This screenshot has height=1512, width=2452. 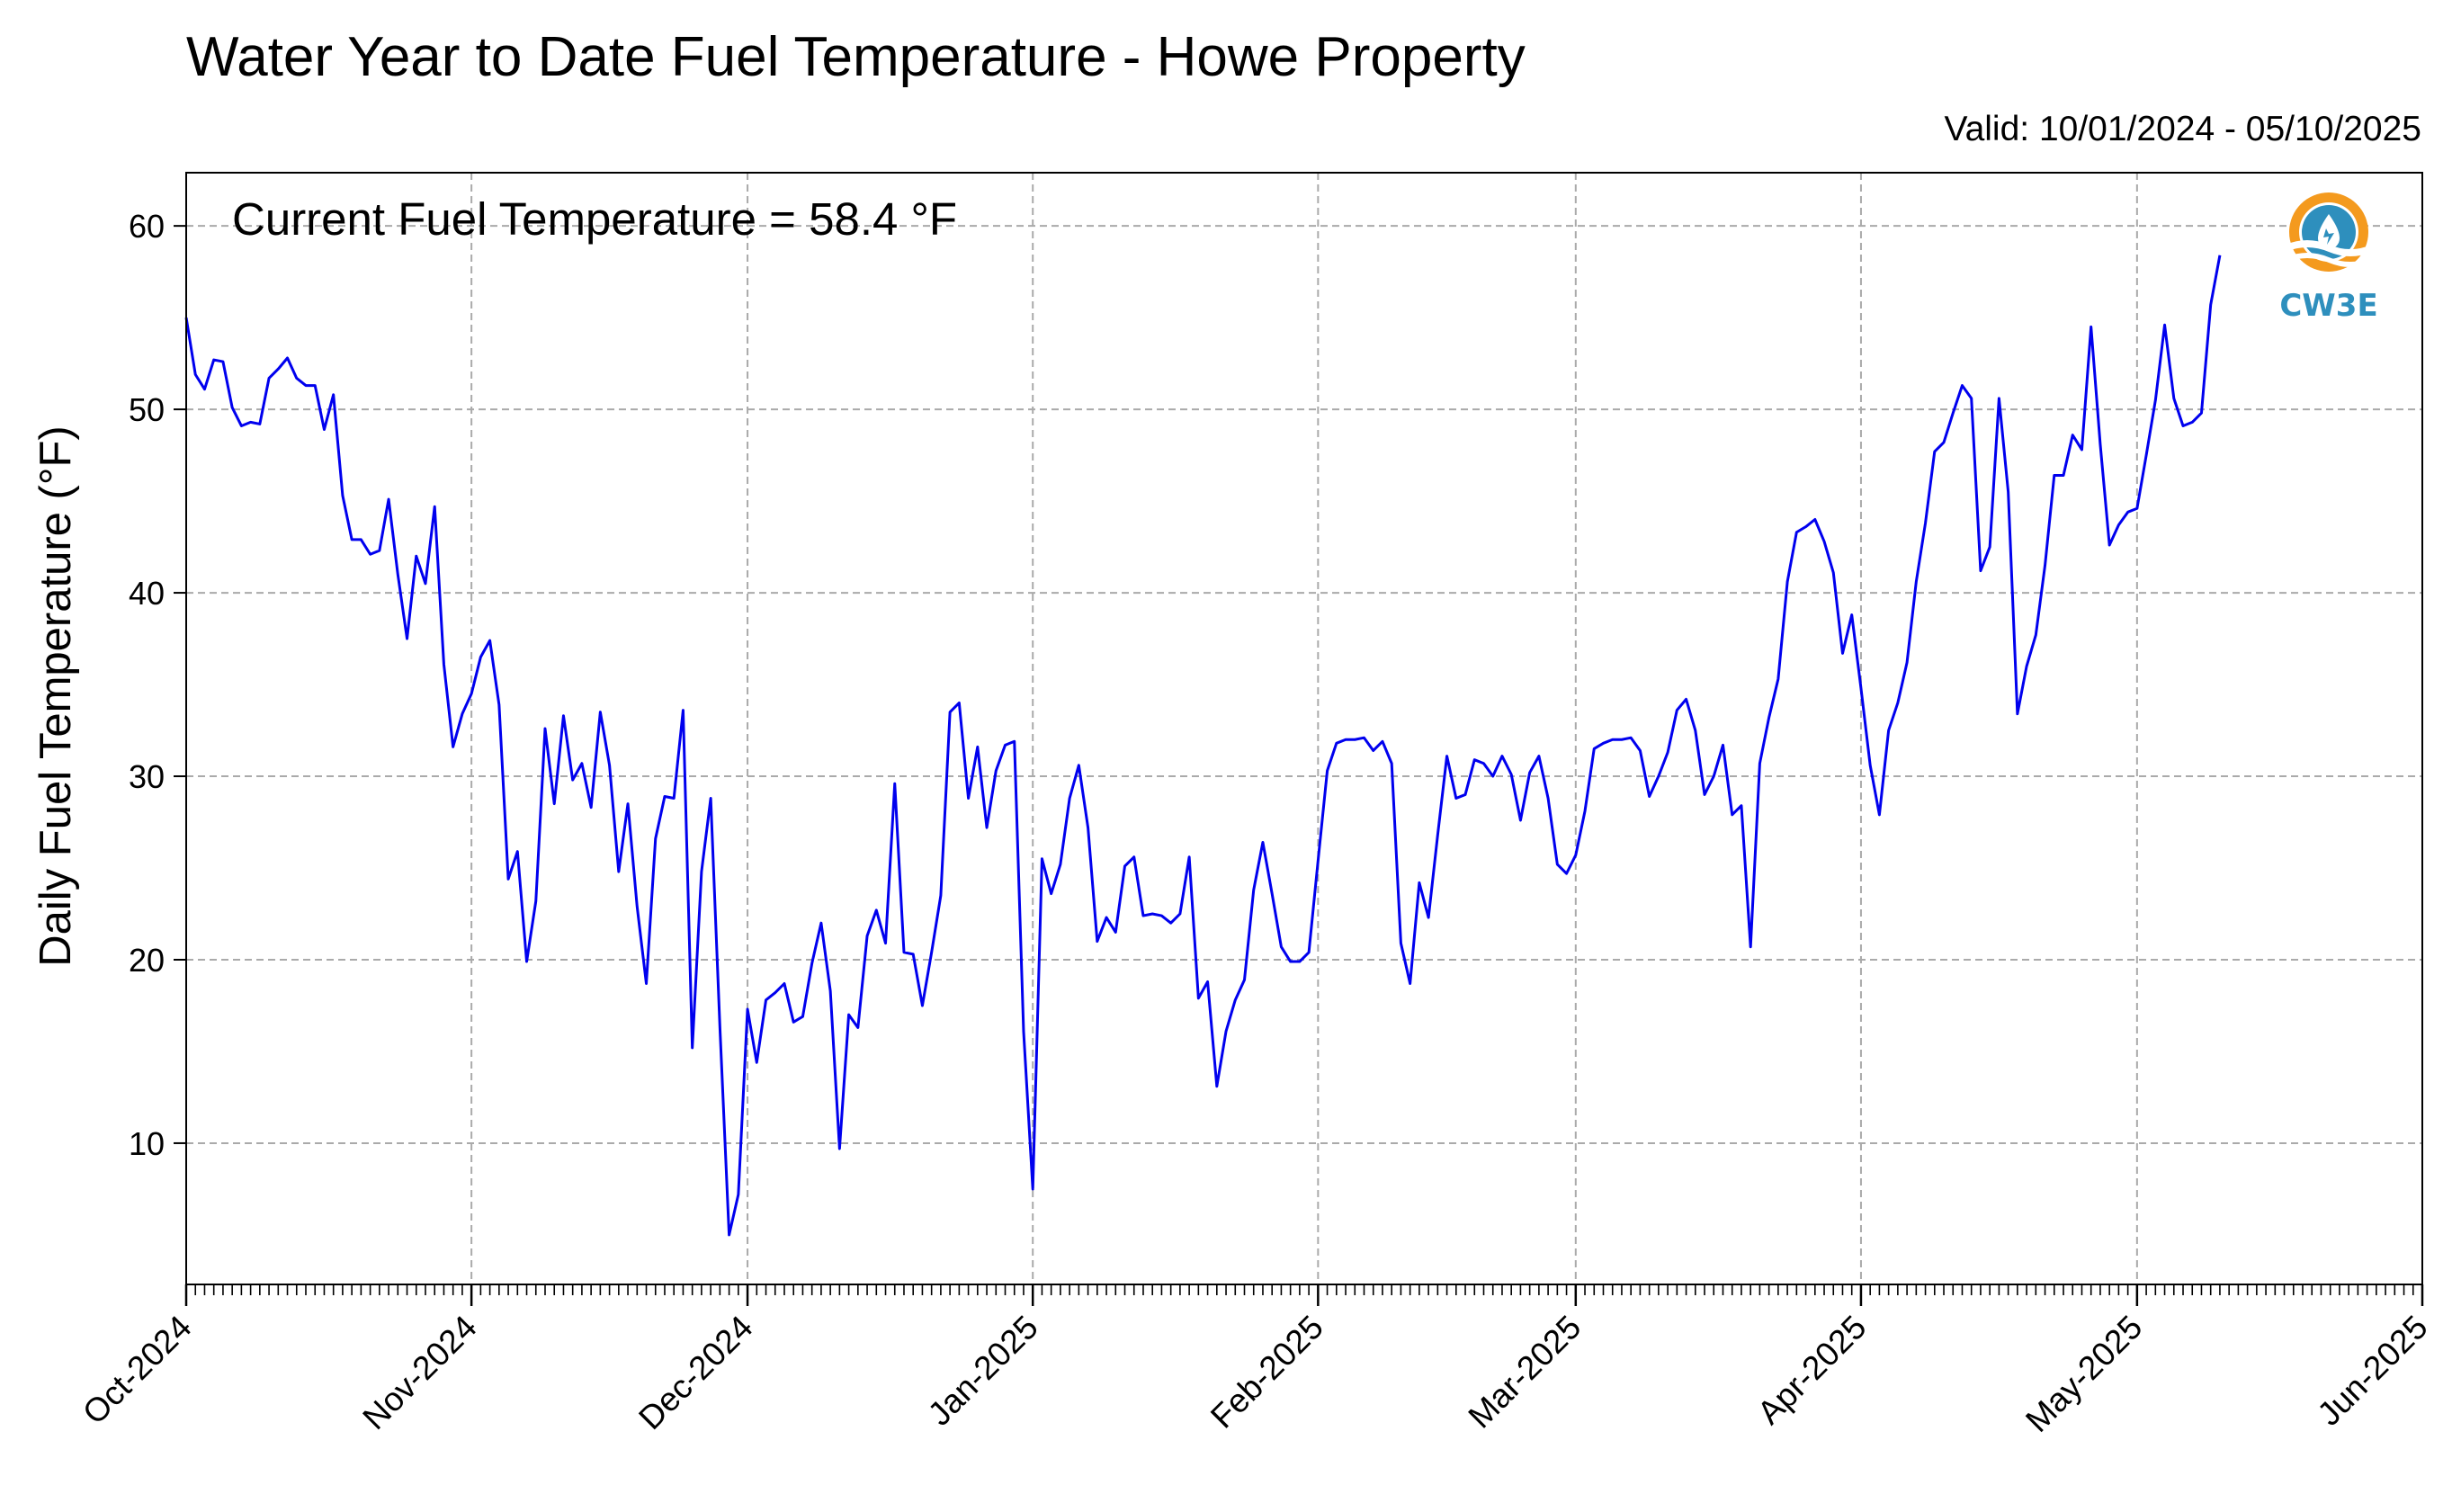 I want to click on y-tick-label: 40, so click(x=147, y=593).